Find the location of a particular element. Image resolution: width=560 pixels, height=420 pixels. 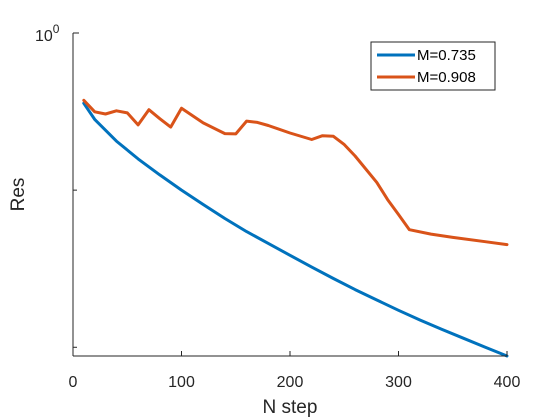

legend-label-2: M=0.908 is located at coordinates (446, 77).